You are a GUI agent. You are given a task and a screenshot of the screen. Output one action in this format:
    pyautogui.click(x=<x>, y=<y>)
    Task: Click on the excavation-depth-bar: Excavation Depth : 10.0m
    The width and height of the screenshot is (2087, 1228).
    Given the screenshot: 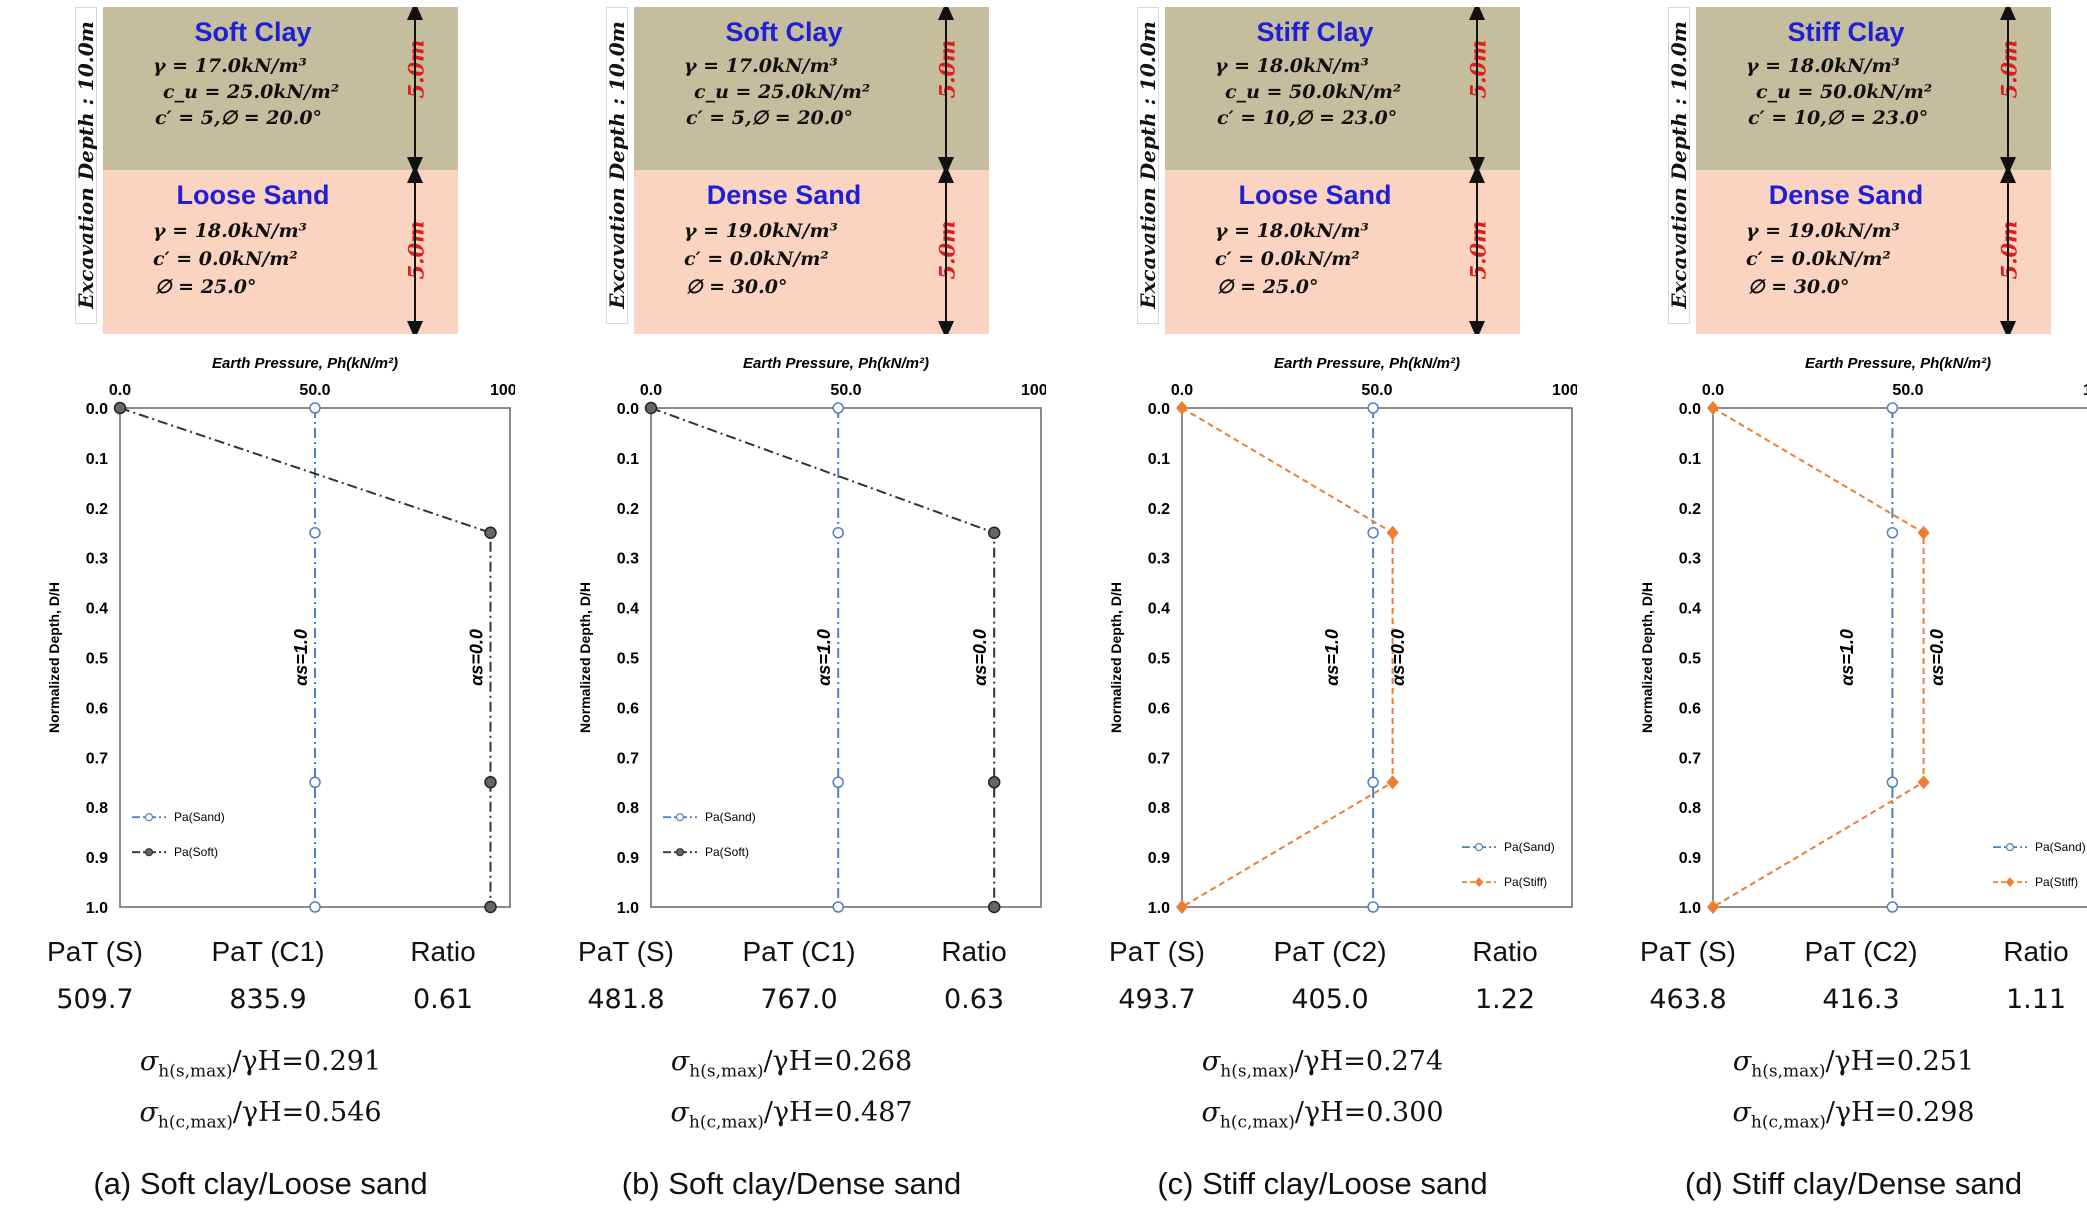 What is the action you would take?
    pyautogui.click(x=1148, y=165)
    